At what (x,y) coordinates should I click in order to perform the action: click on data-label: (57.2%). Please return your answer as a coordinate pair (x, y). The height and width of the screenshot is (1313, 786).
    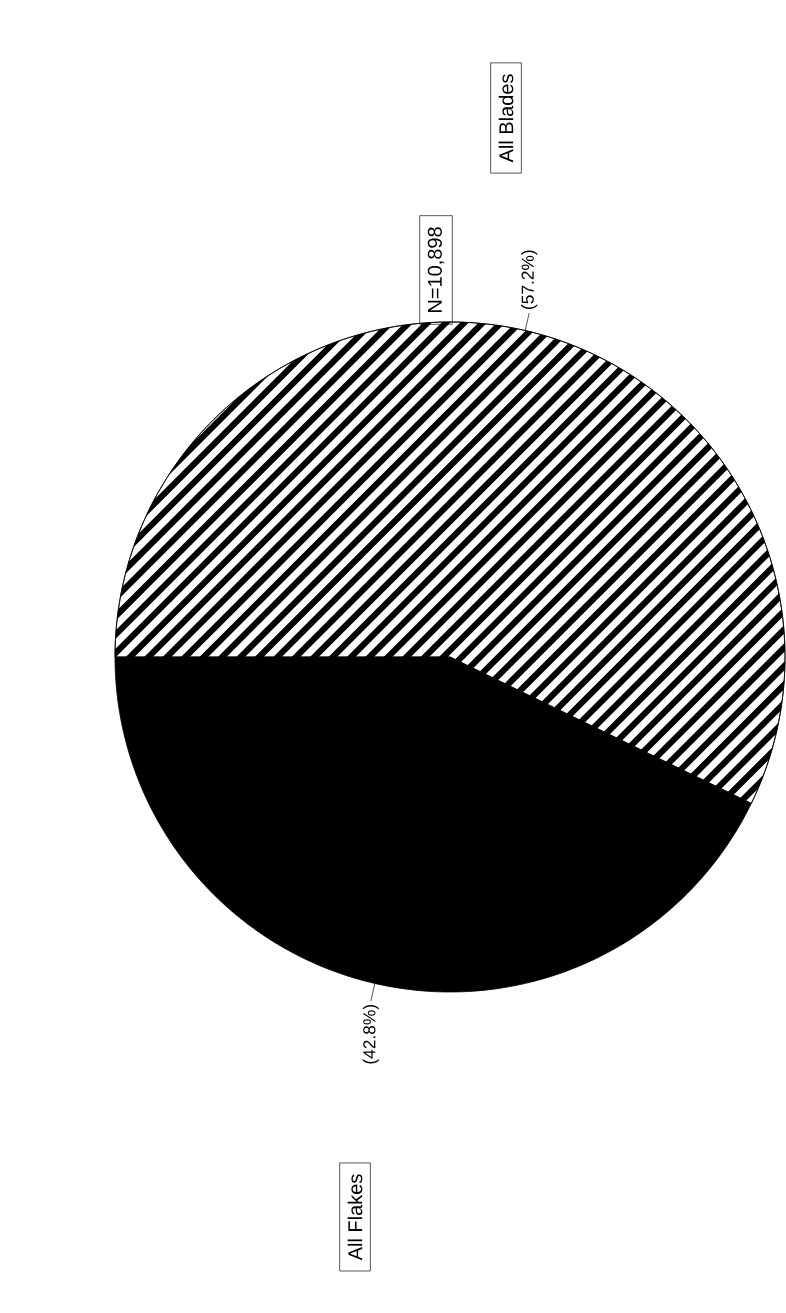
    Looking at the image, I should click on (529, 279).